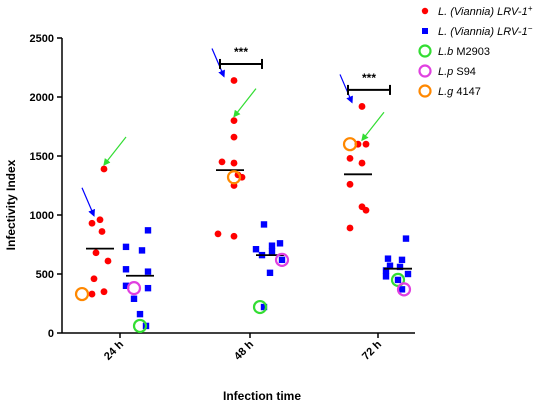 This screenshot has height=404, width=550. What do you see at coordinates (42, 98) in the screenshot?
I see `y-tick-label: 2000` at bounding box center [42, 98].